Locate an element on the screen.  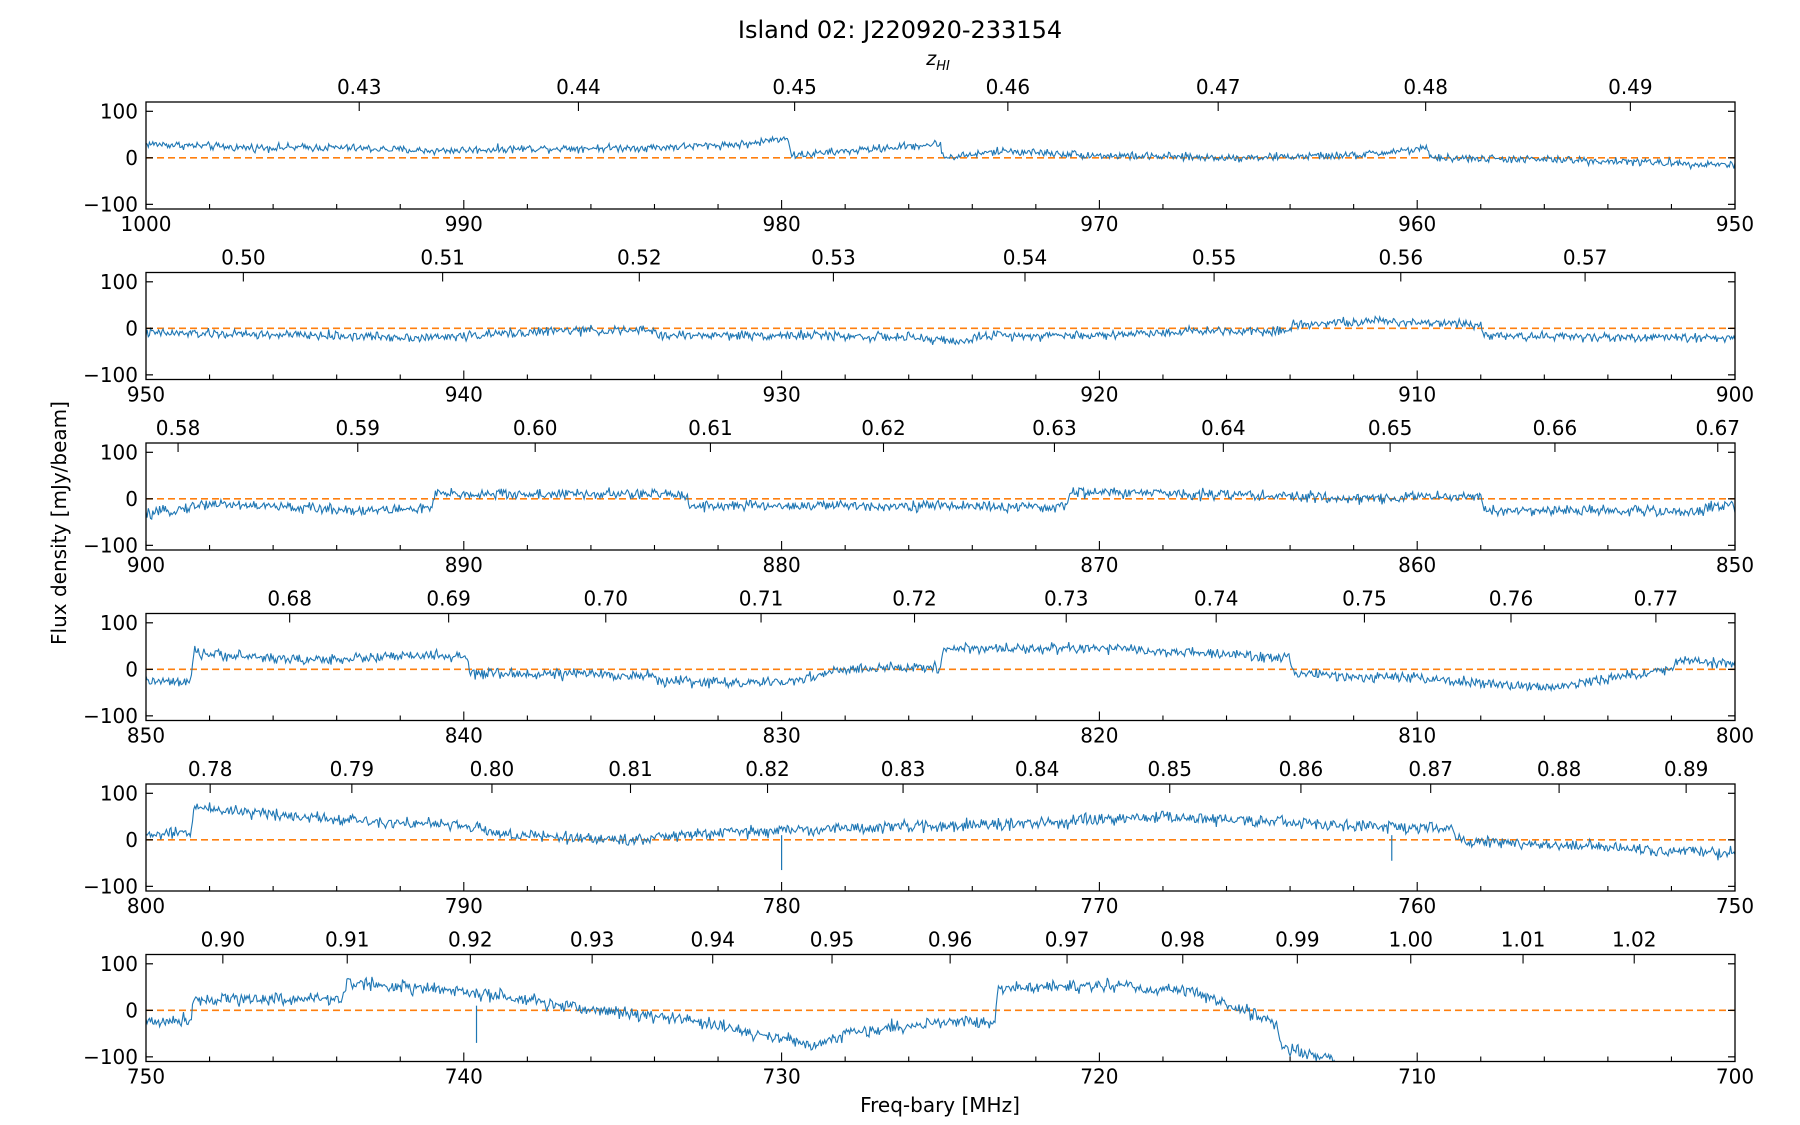
top-tick-label: 0.96 is located at coordinates (950, 940).